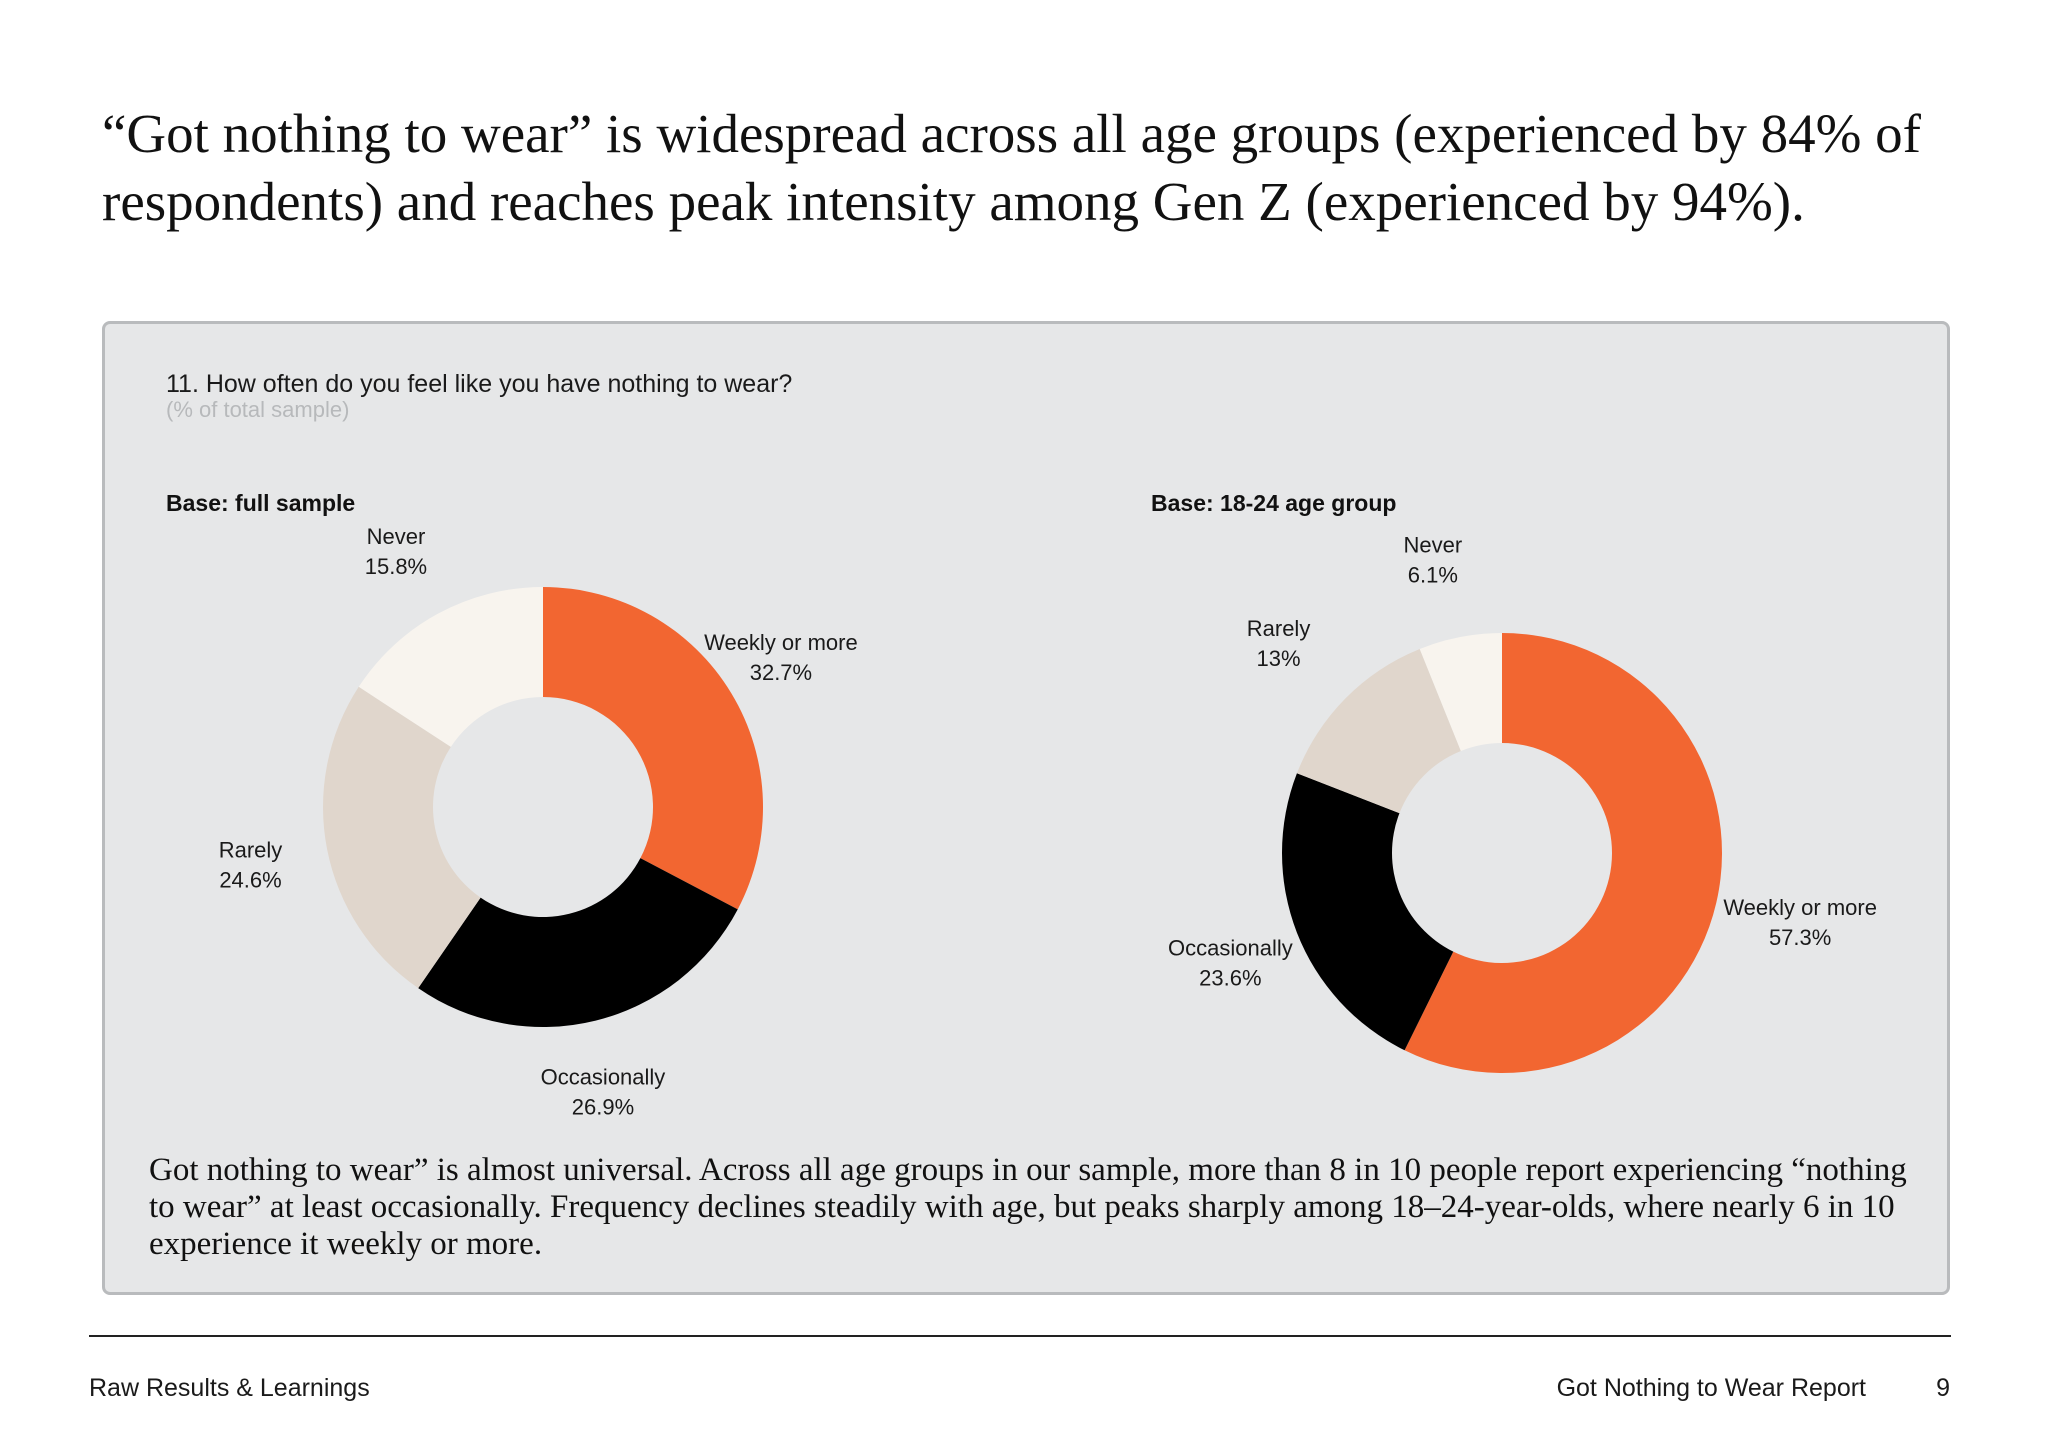 The width and height of the screenshot is (2048, 1449). I want to click on slice-label-rarely: Rarely 24.6%, so click(251, 865).